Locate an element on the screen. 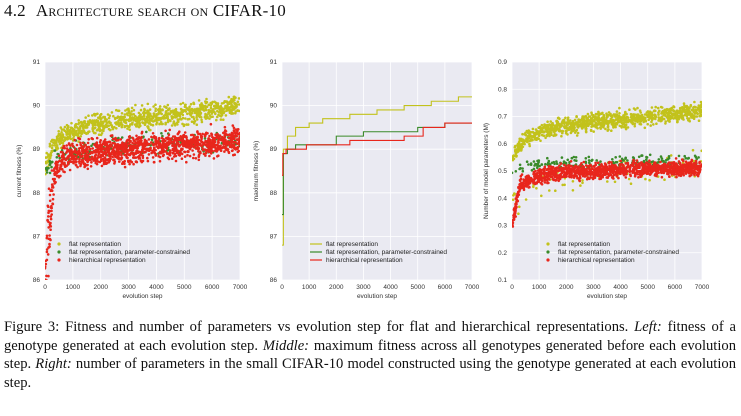 Image resolution: width=741 pixels, height=416 pixels. y-tick-label: 91 is located at coordinates (37, 62).